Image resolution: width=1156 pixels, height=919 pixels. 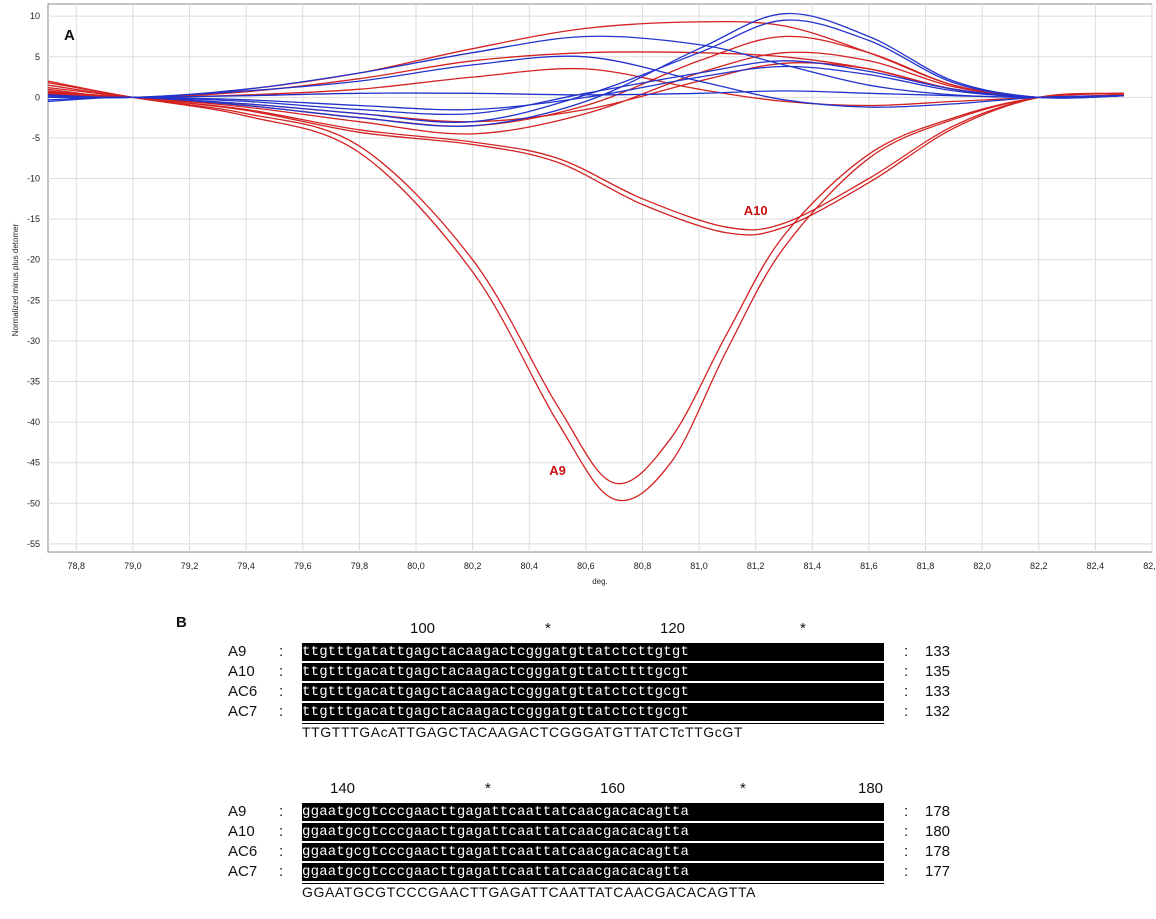 What do you see at coordinates (190, 566) in the screenshot?
I see `x-tick-label: 79,2` at bounding box center [190, 566].